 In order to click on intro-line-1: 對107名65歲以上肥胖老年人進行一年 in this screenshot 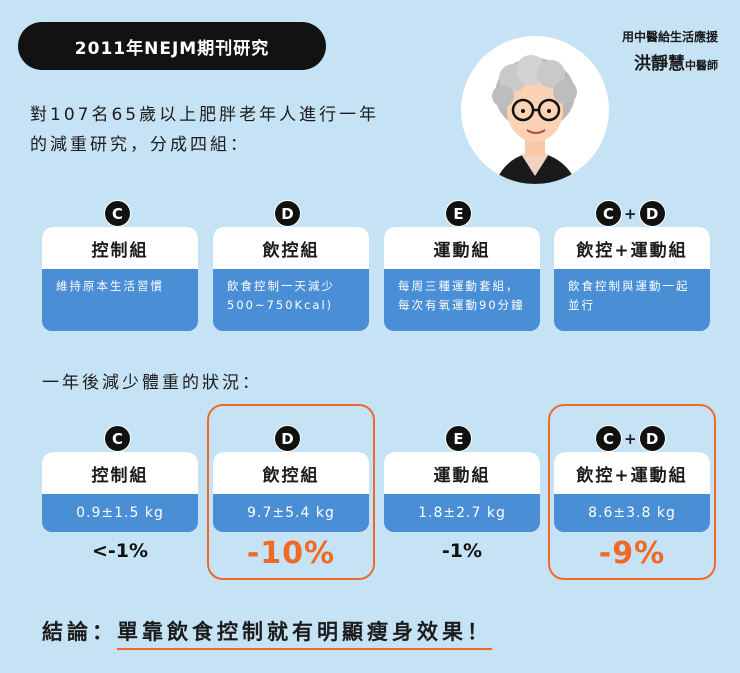, I will do `click(205, 115)`.